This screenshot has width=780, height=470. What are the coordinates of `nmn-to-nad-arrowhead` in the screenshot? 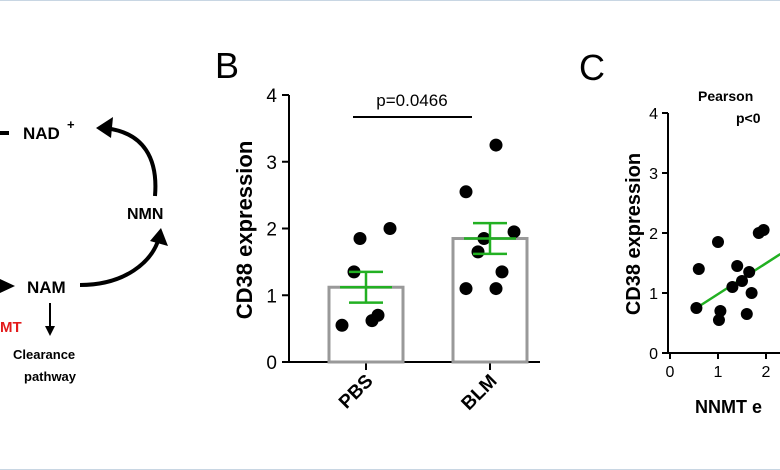 It's located at (104, 127).